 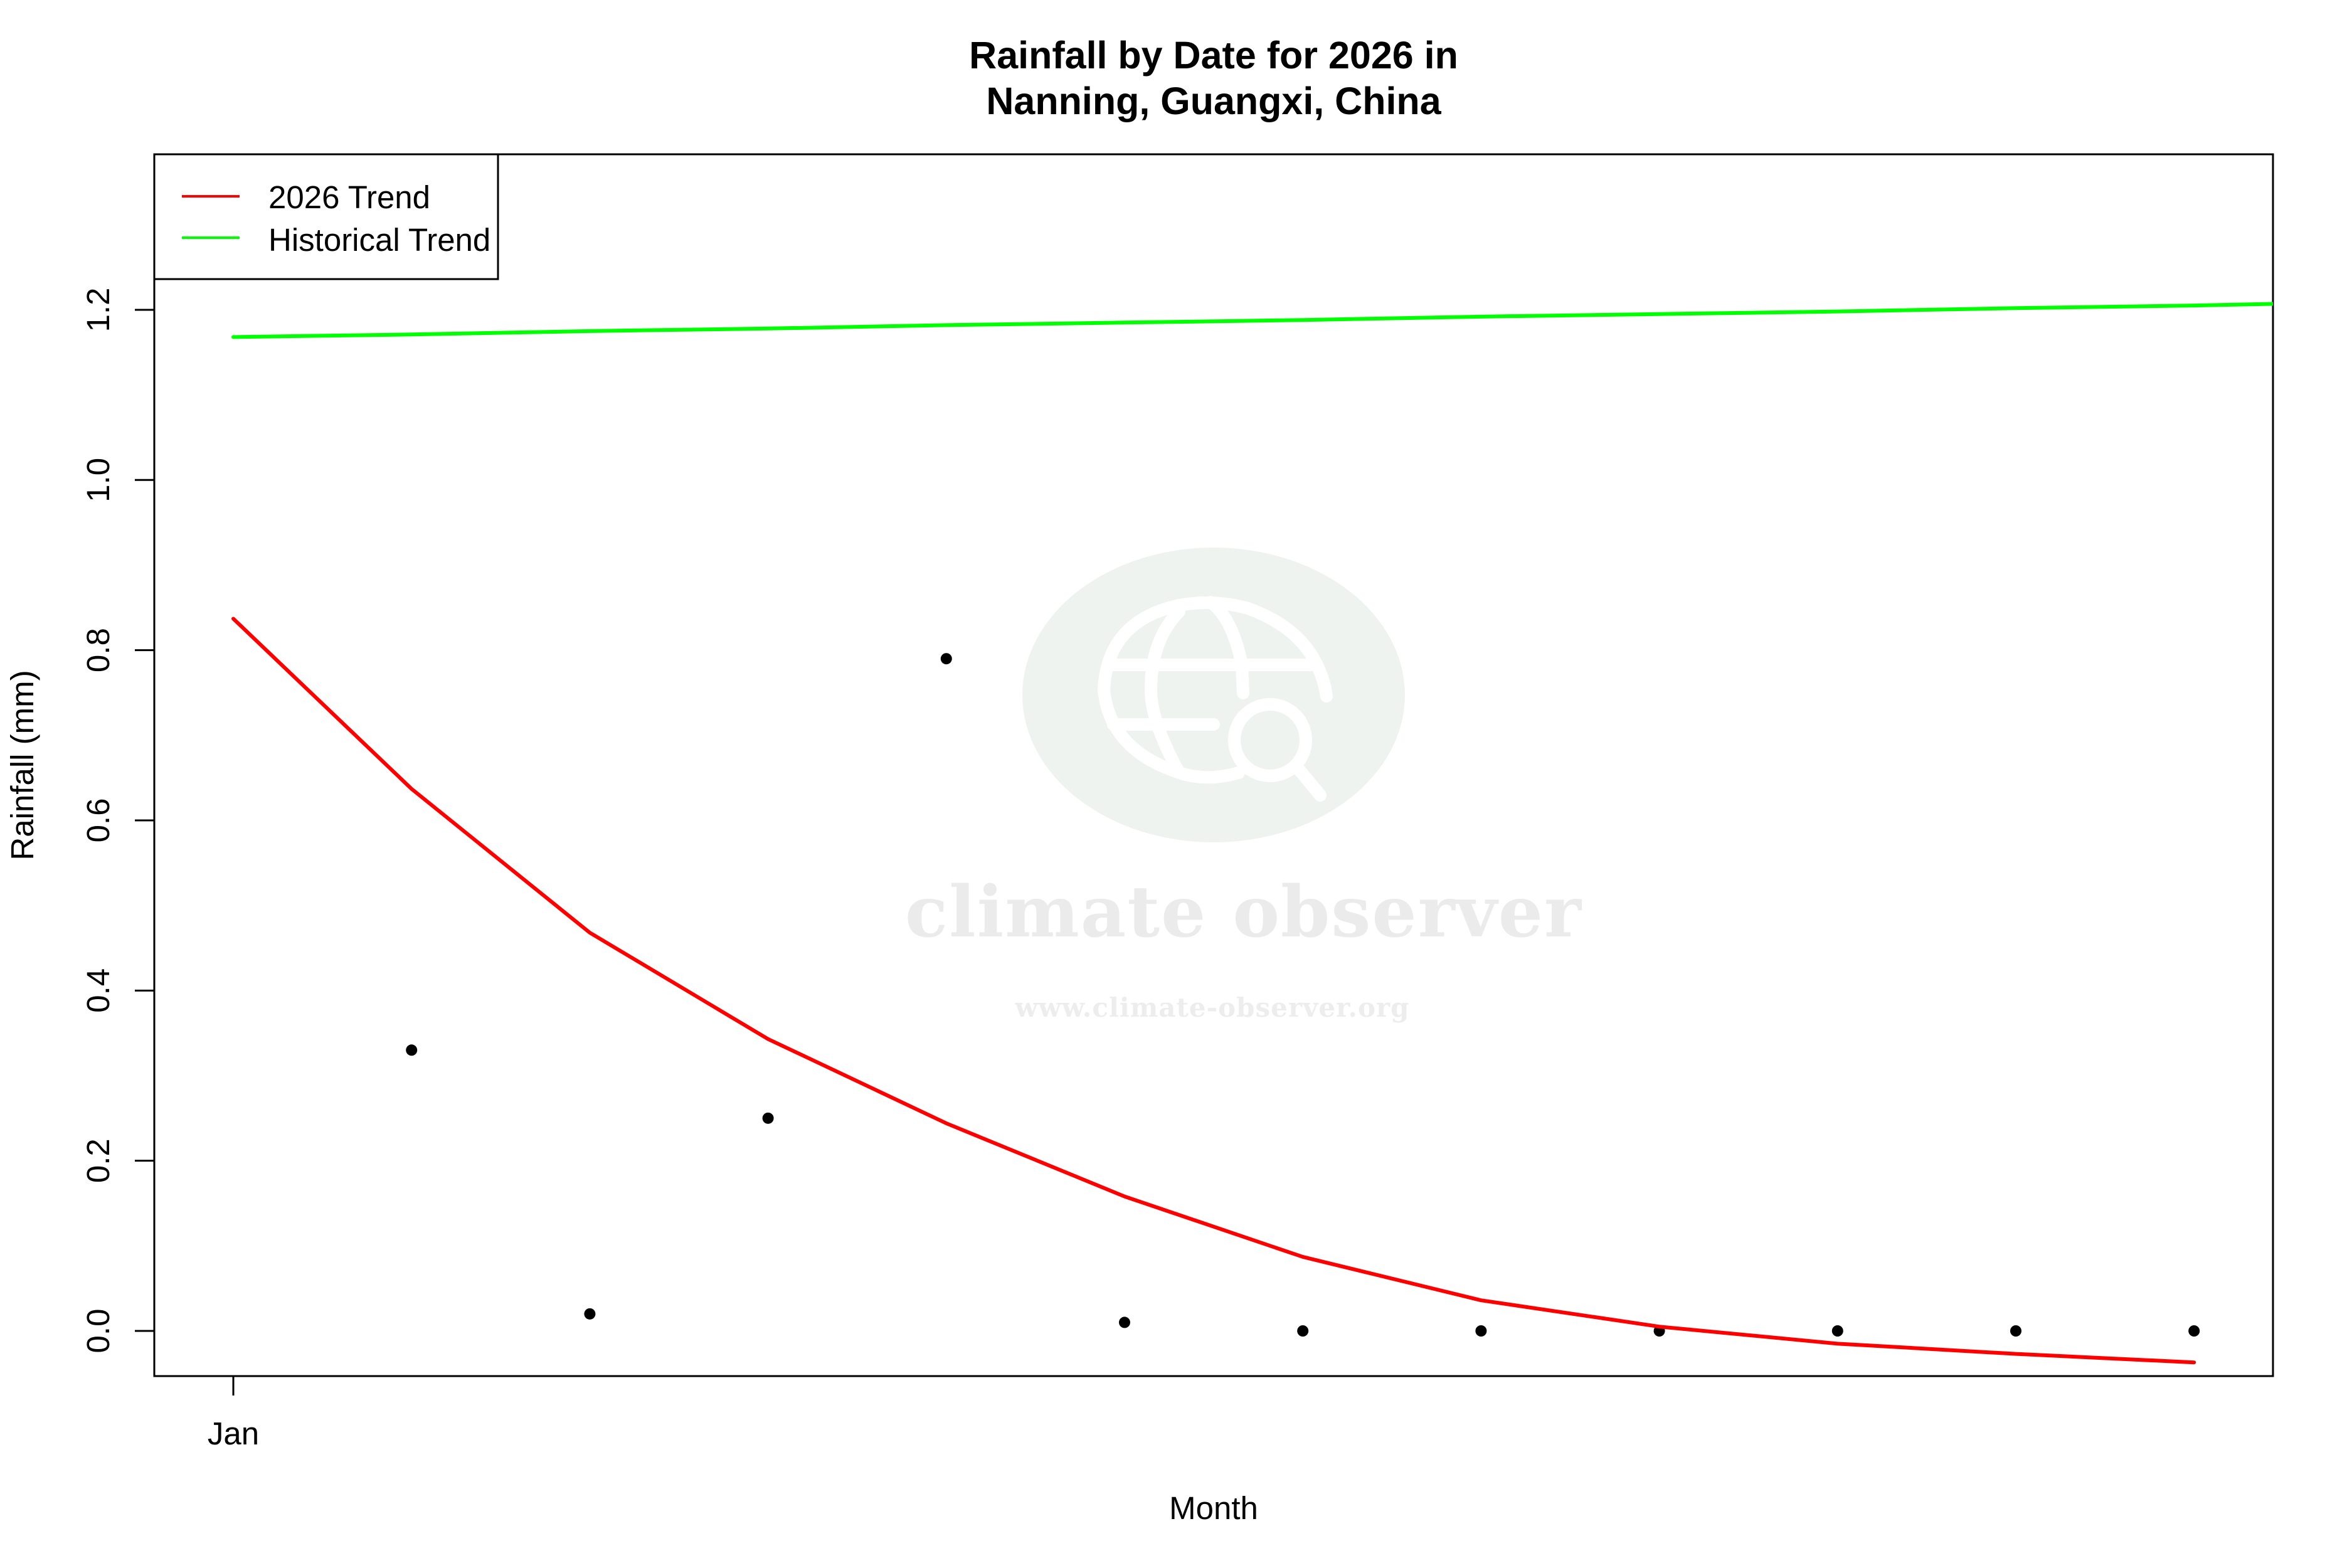 What do you see at coordinates (1212, 1007) in the screenshot?
I see `watermark-url: www.climate-observer.org` at bounding box center [1212, 1007].